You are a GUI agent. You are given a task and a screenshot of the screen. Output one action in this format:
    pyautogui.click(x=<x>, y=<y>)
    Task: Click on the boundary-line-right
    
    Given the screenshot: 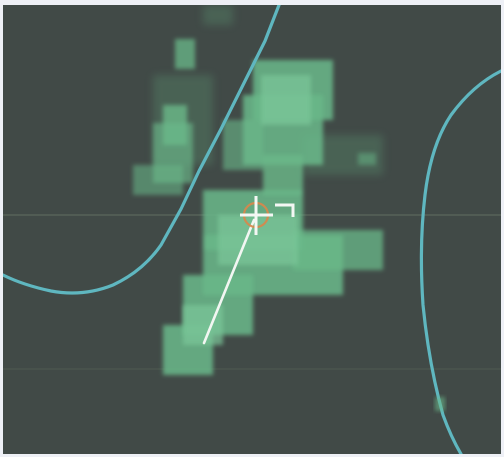 What is the action you would take?
    pyautogui.click(x=460, y=261)
    